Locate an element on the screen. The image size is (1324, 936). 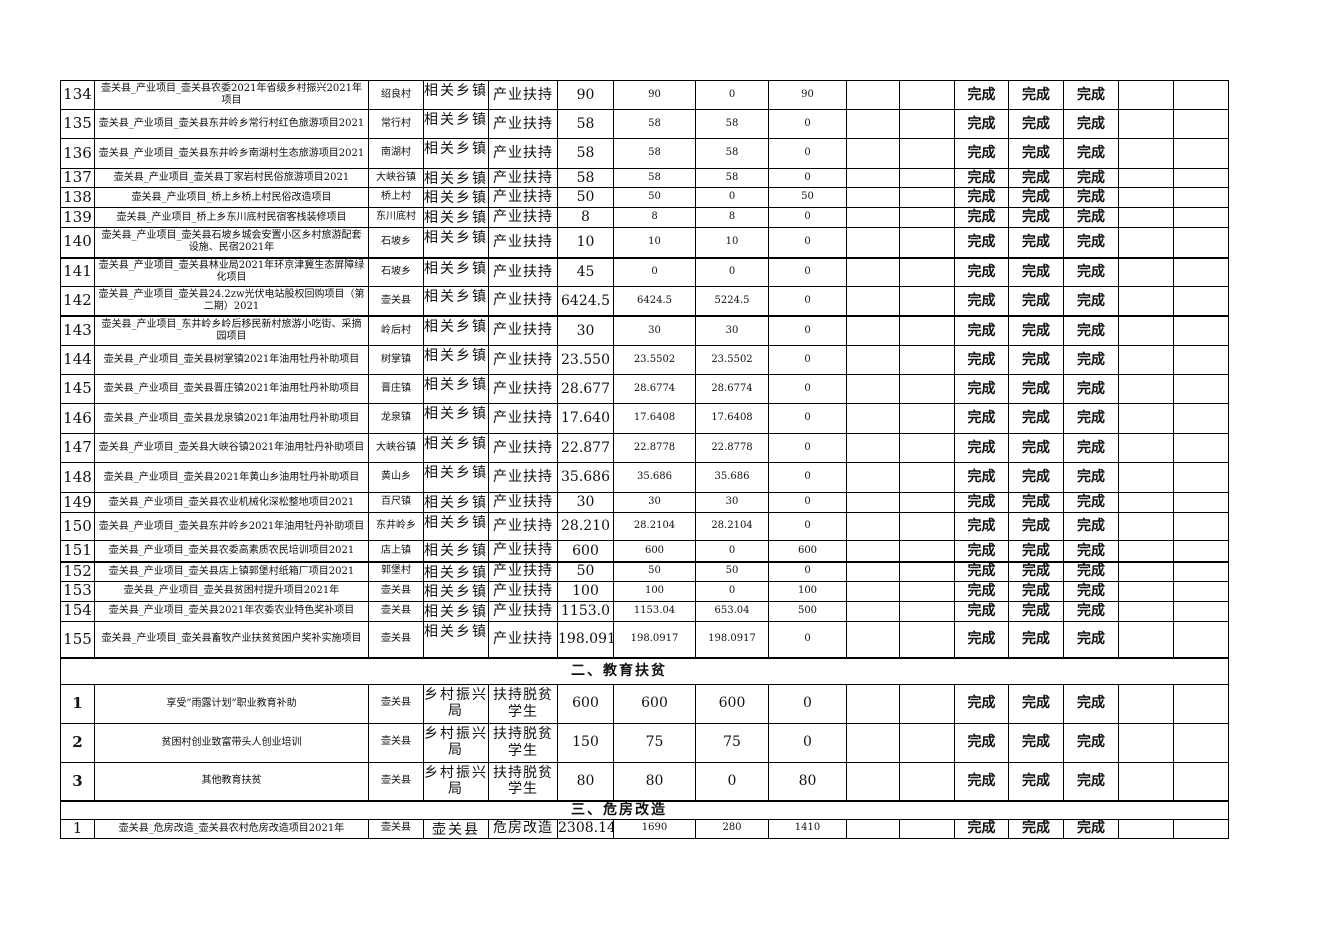
row-number: 144 is located at coordinates (77, 360).